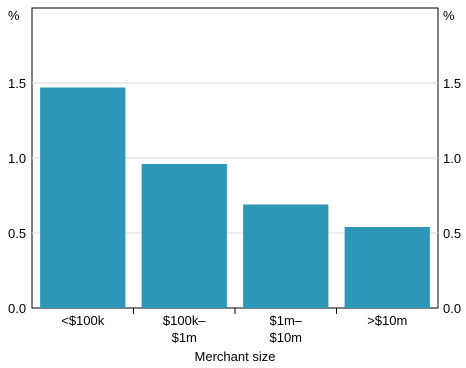 Image resolution: width=466 pixels, height=368 pixels. What do you see at coordinates (285, 329) in the screenshot?
I see `x-tick-label: $1m– $10m` at bounding box center [285, 329].